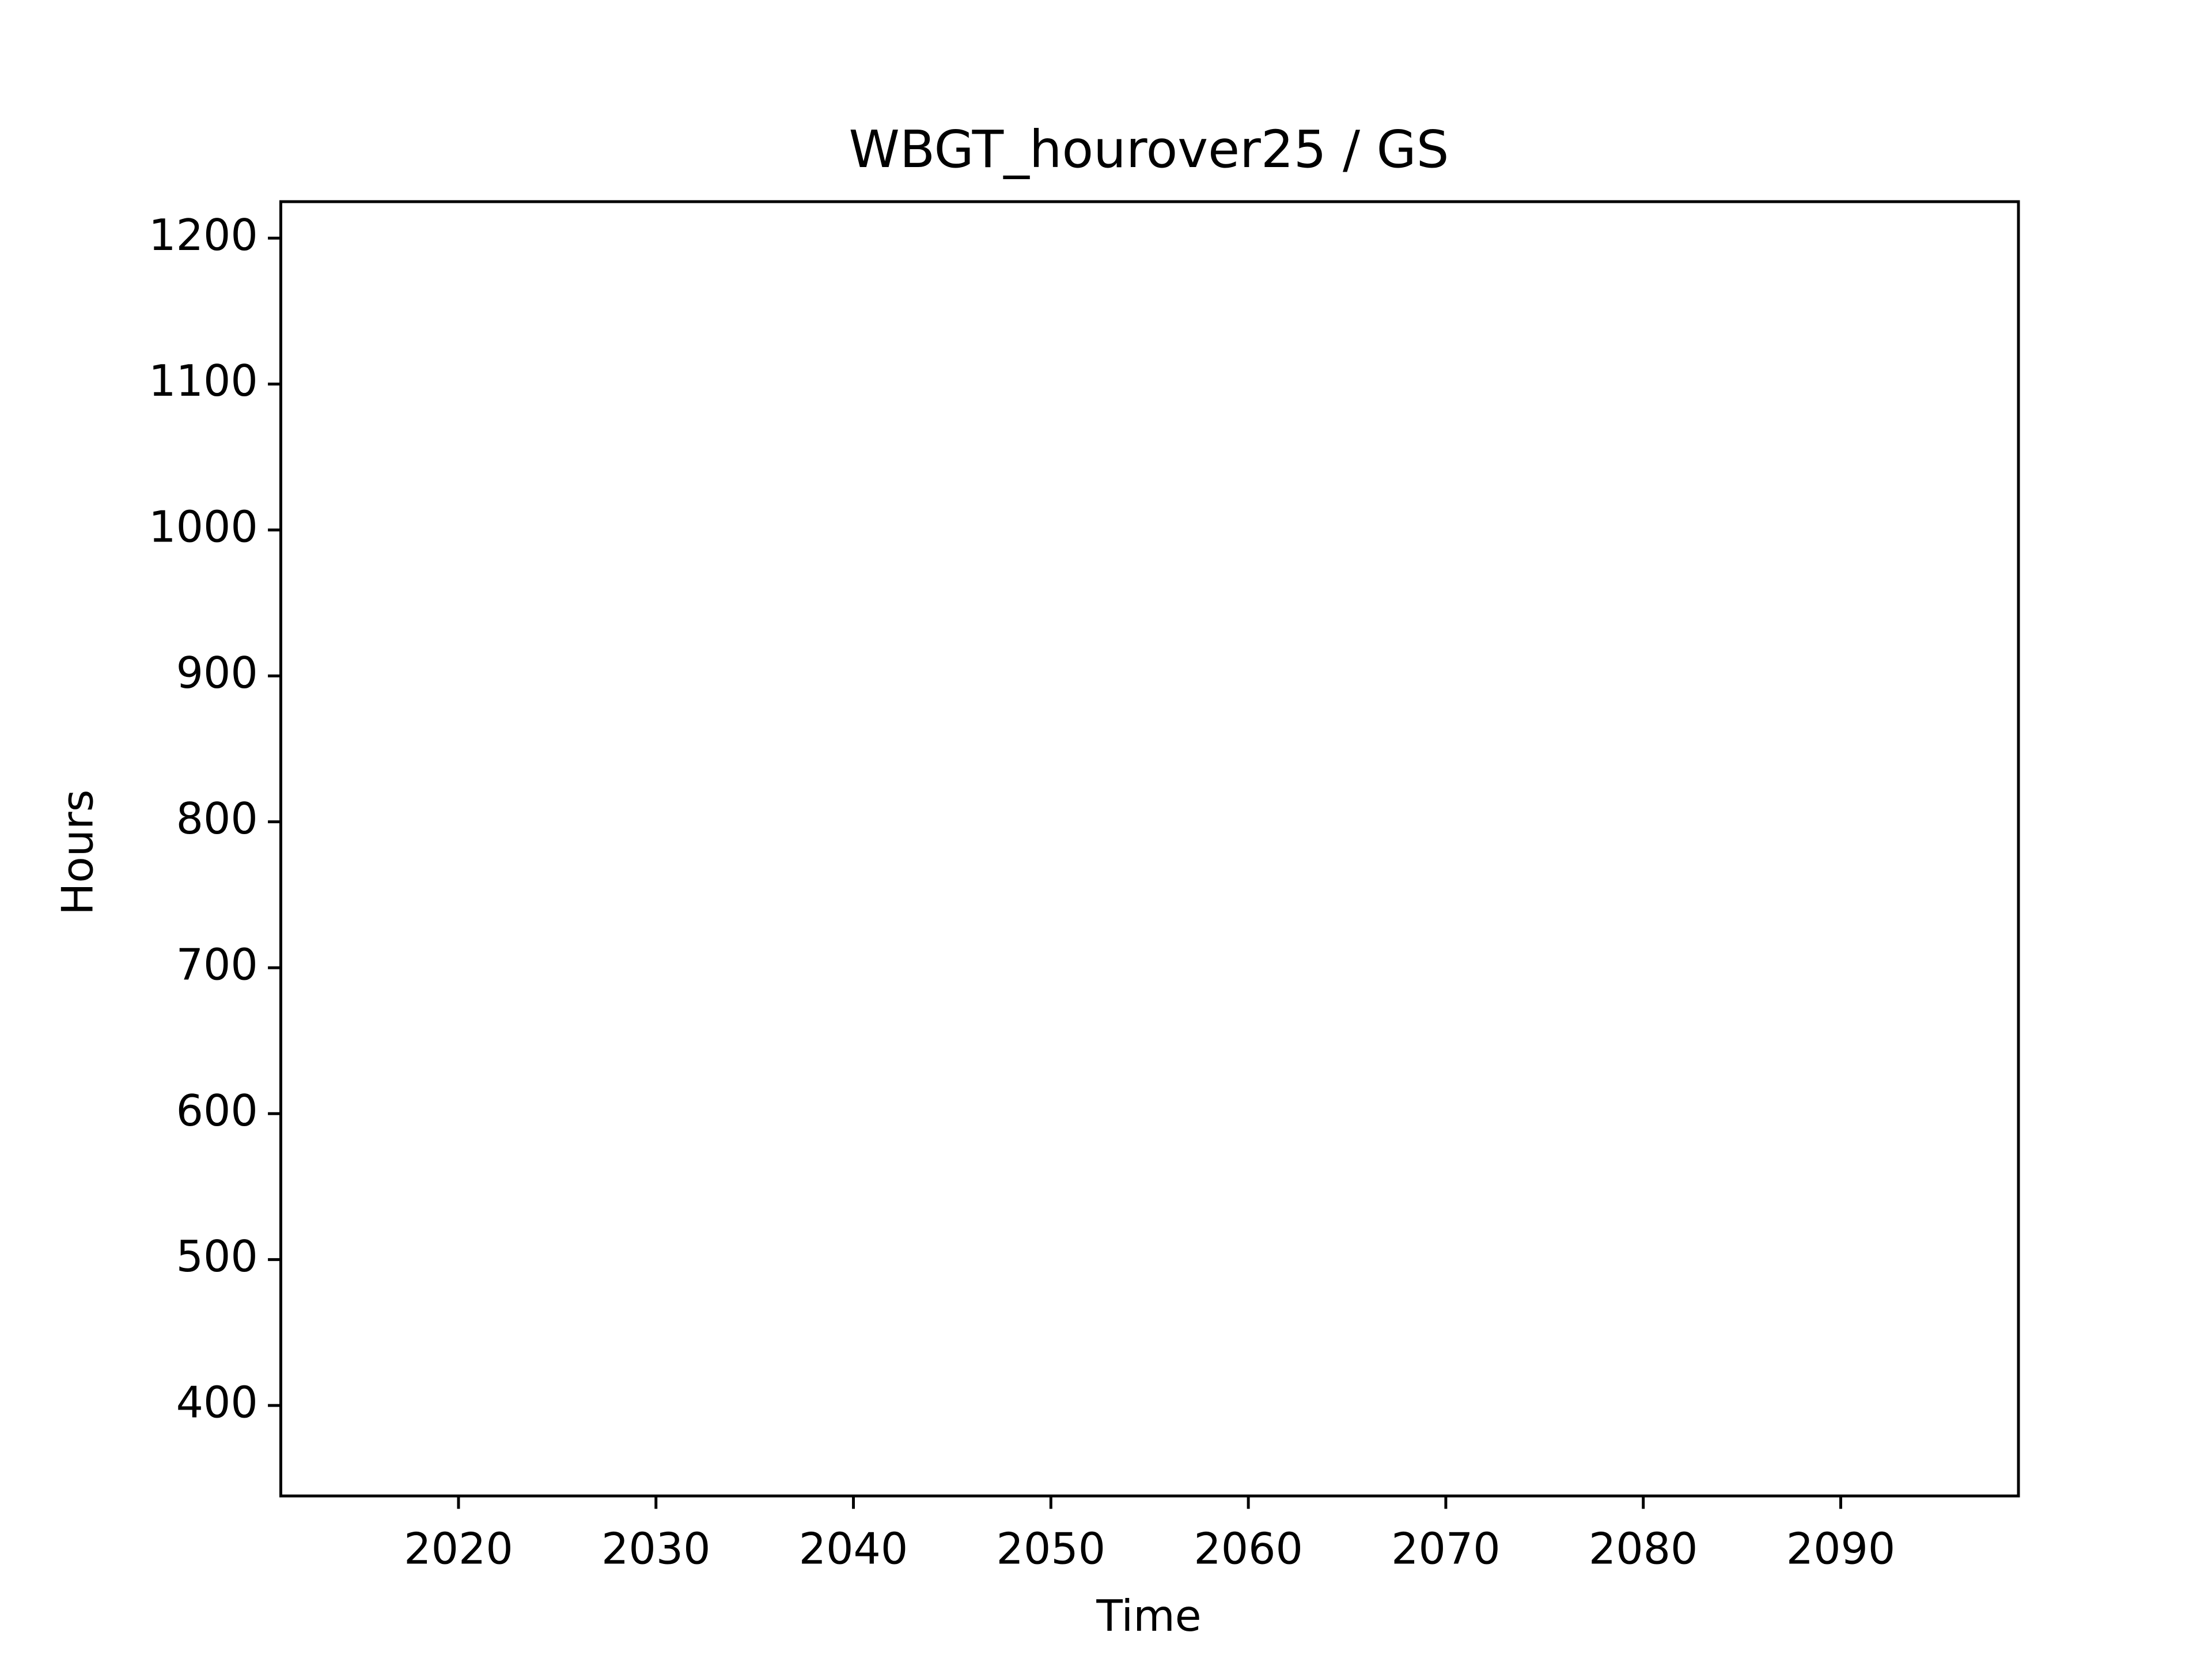  Describe the element at coordinates (217, 819) in the screenshot. I see `y-tick-label: 800` at that location.